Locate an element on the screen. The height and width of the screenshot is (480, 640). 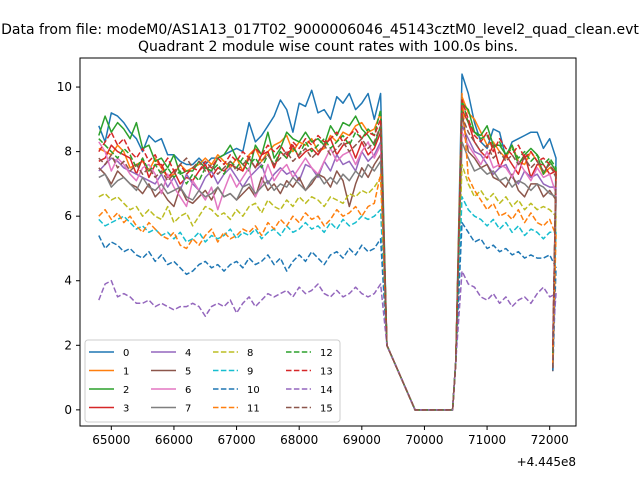
x-tick-label: 66000 is located at coordinates (174, 440).